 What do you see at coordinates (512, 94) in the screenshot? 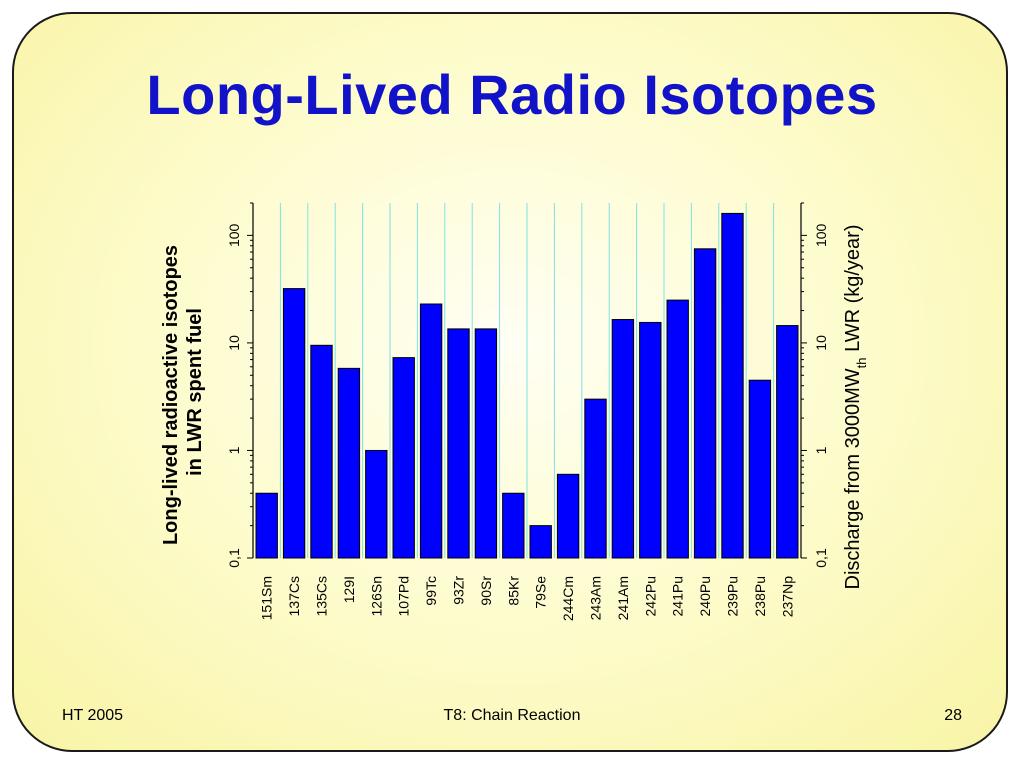
I see `slide-title: Long-Lived Radio Isotopes` at bounding box center [512, 94].